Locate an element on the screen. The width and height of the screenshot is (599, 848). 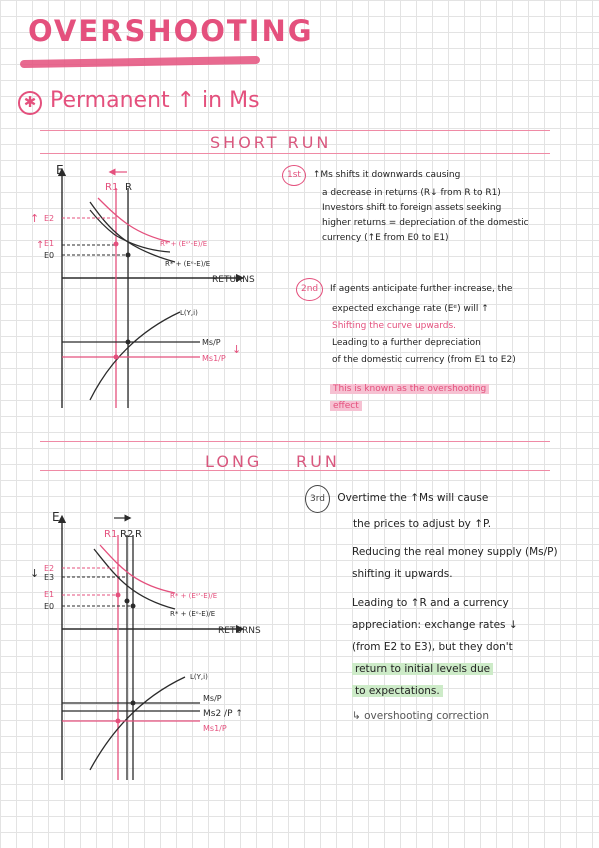
step2-line: Shifting the curve upwards. is located at coordinates (394, 326).